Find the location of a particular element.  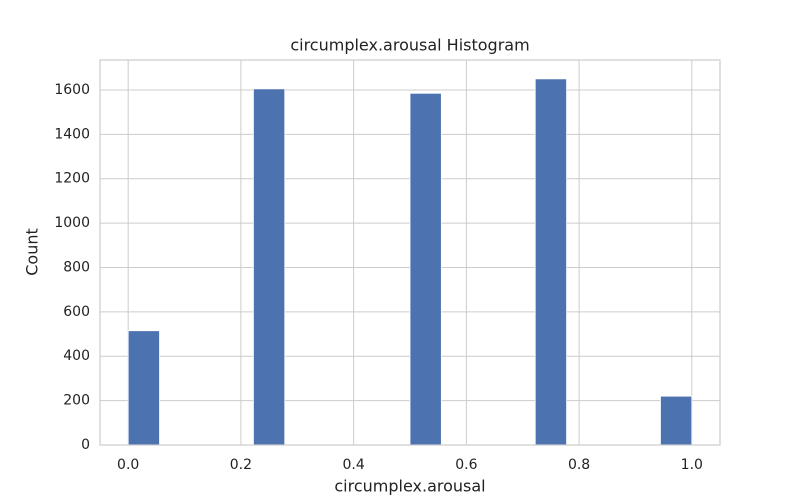

y-tick-label: 800 is located at coordinates (76, 267).